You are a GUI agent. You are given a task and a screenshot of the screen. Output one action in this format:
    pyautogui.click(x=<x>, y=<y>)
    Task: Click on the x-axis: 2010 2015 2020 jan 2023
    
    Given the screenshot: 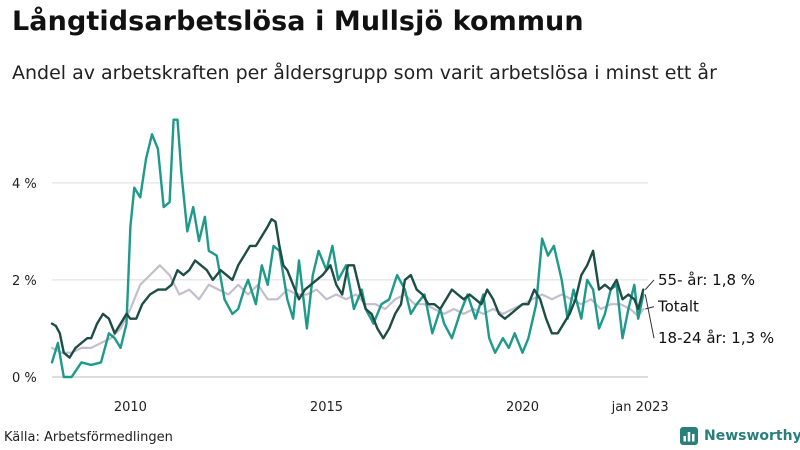 What is the action you would take?
    pyautogui.click(x=391, y=407)
    